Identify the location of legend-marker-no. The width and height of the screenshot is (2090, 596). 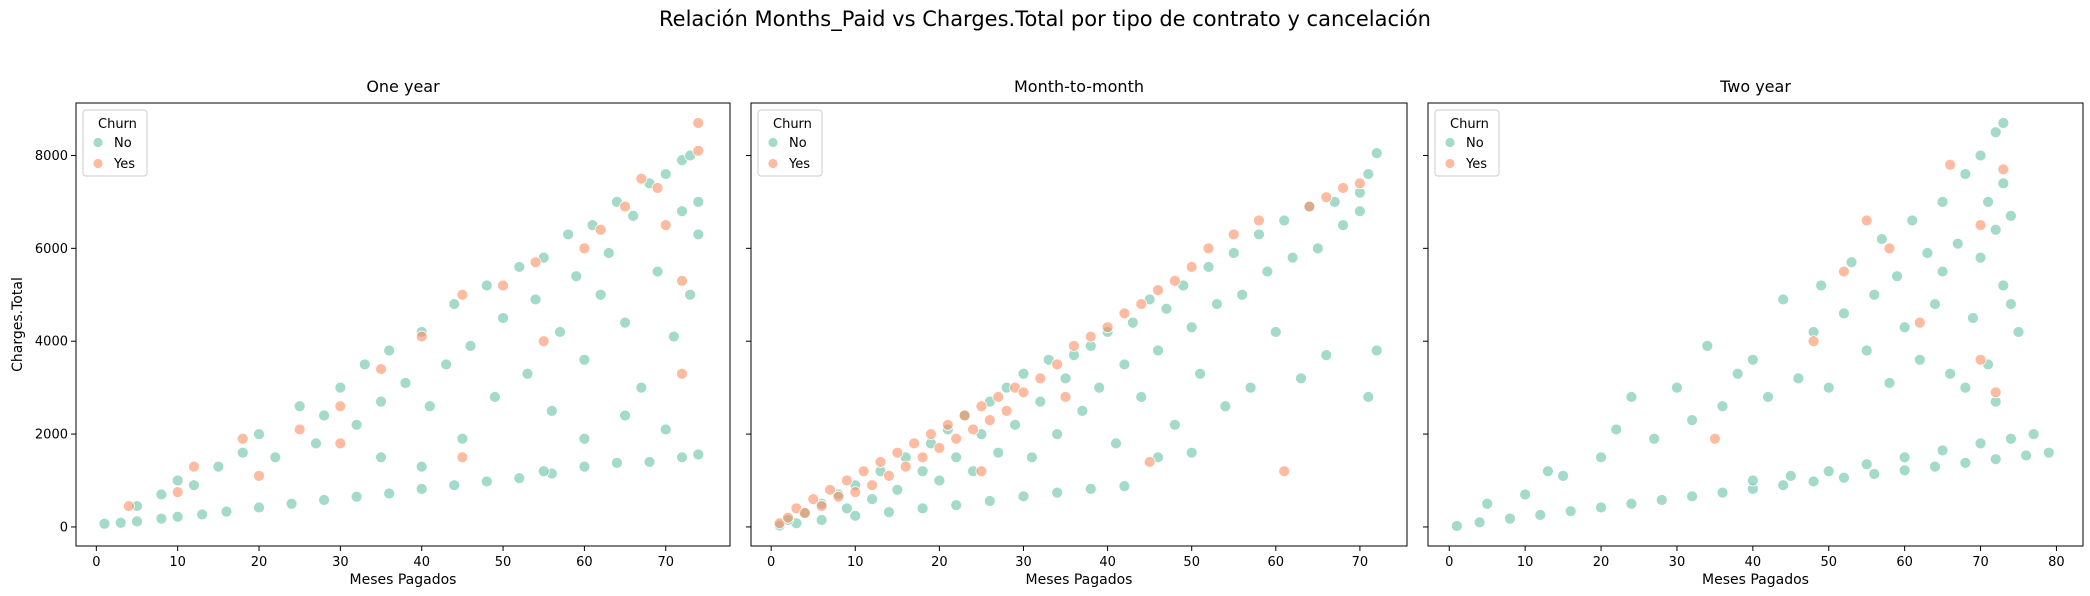
(773, 142).